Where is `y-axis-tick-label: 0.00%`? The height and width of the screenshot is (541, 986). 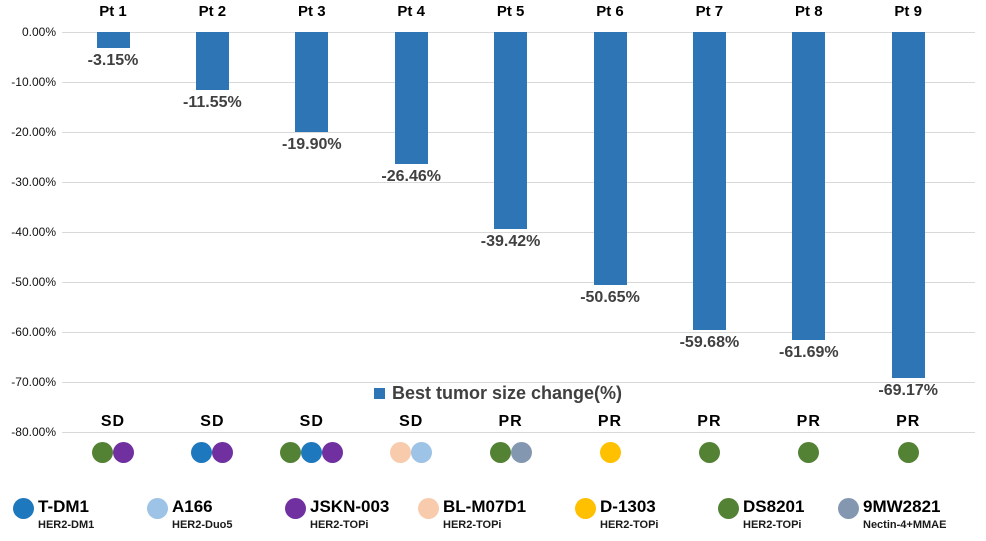 y-axis-tick-label: 0.00% is located at coordinates (38, 32).